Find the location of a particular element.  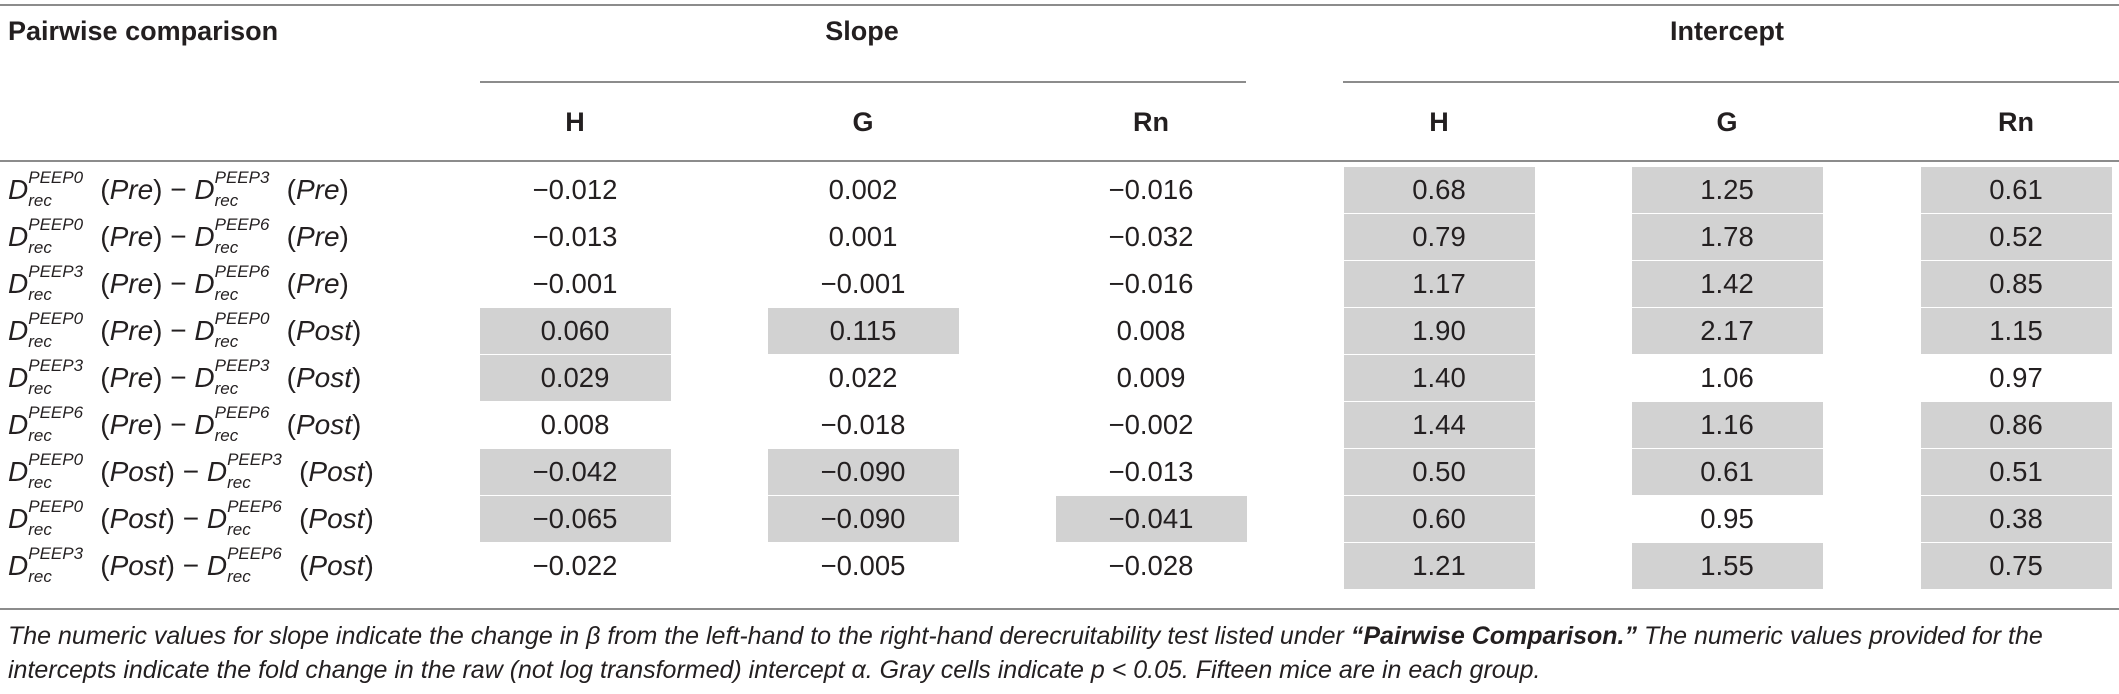

table-cell: 1.16 is located at coordinates (1727, 425).